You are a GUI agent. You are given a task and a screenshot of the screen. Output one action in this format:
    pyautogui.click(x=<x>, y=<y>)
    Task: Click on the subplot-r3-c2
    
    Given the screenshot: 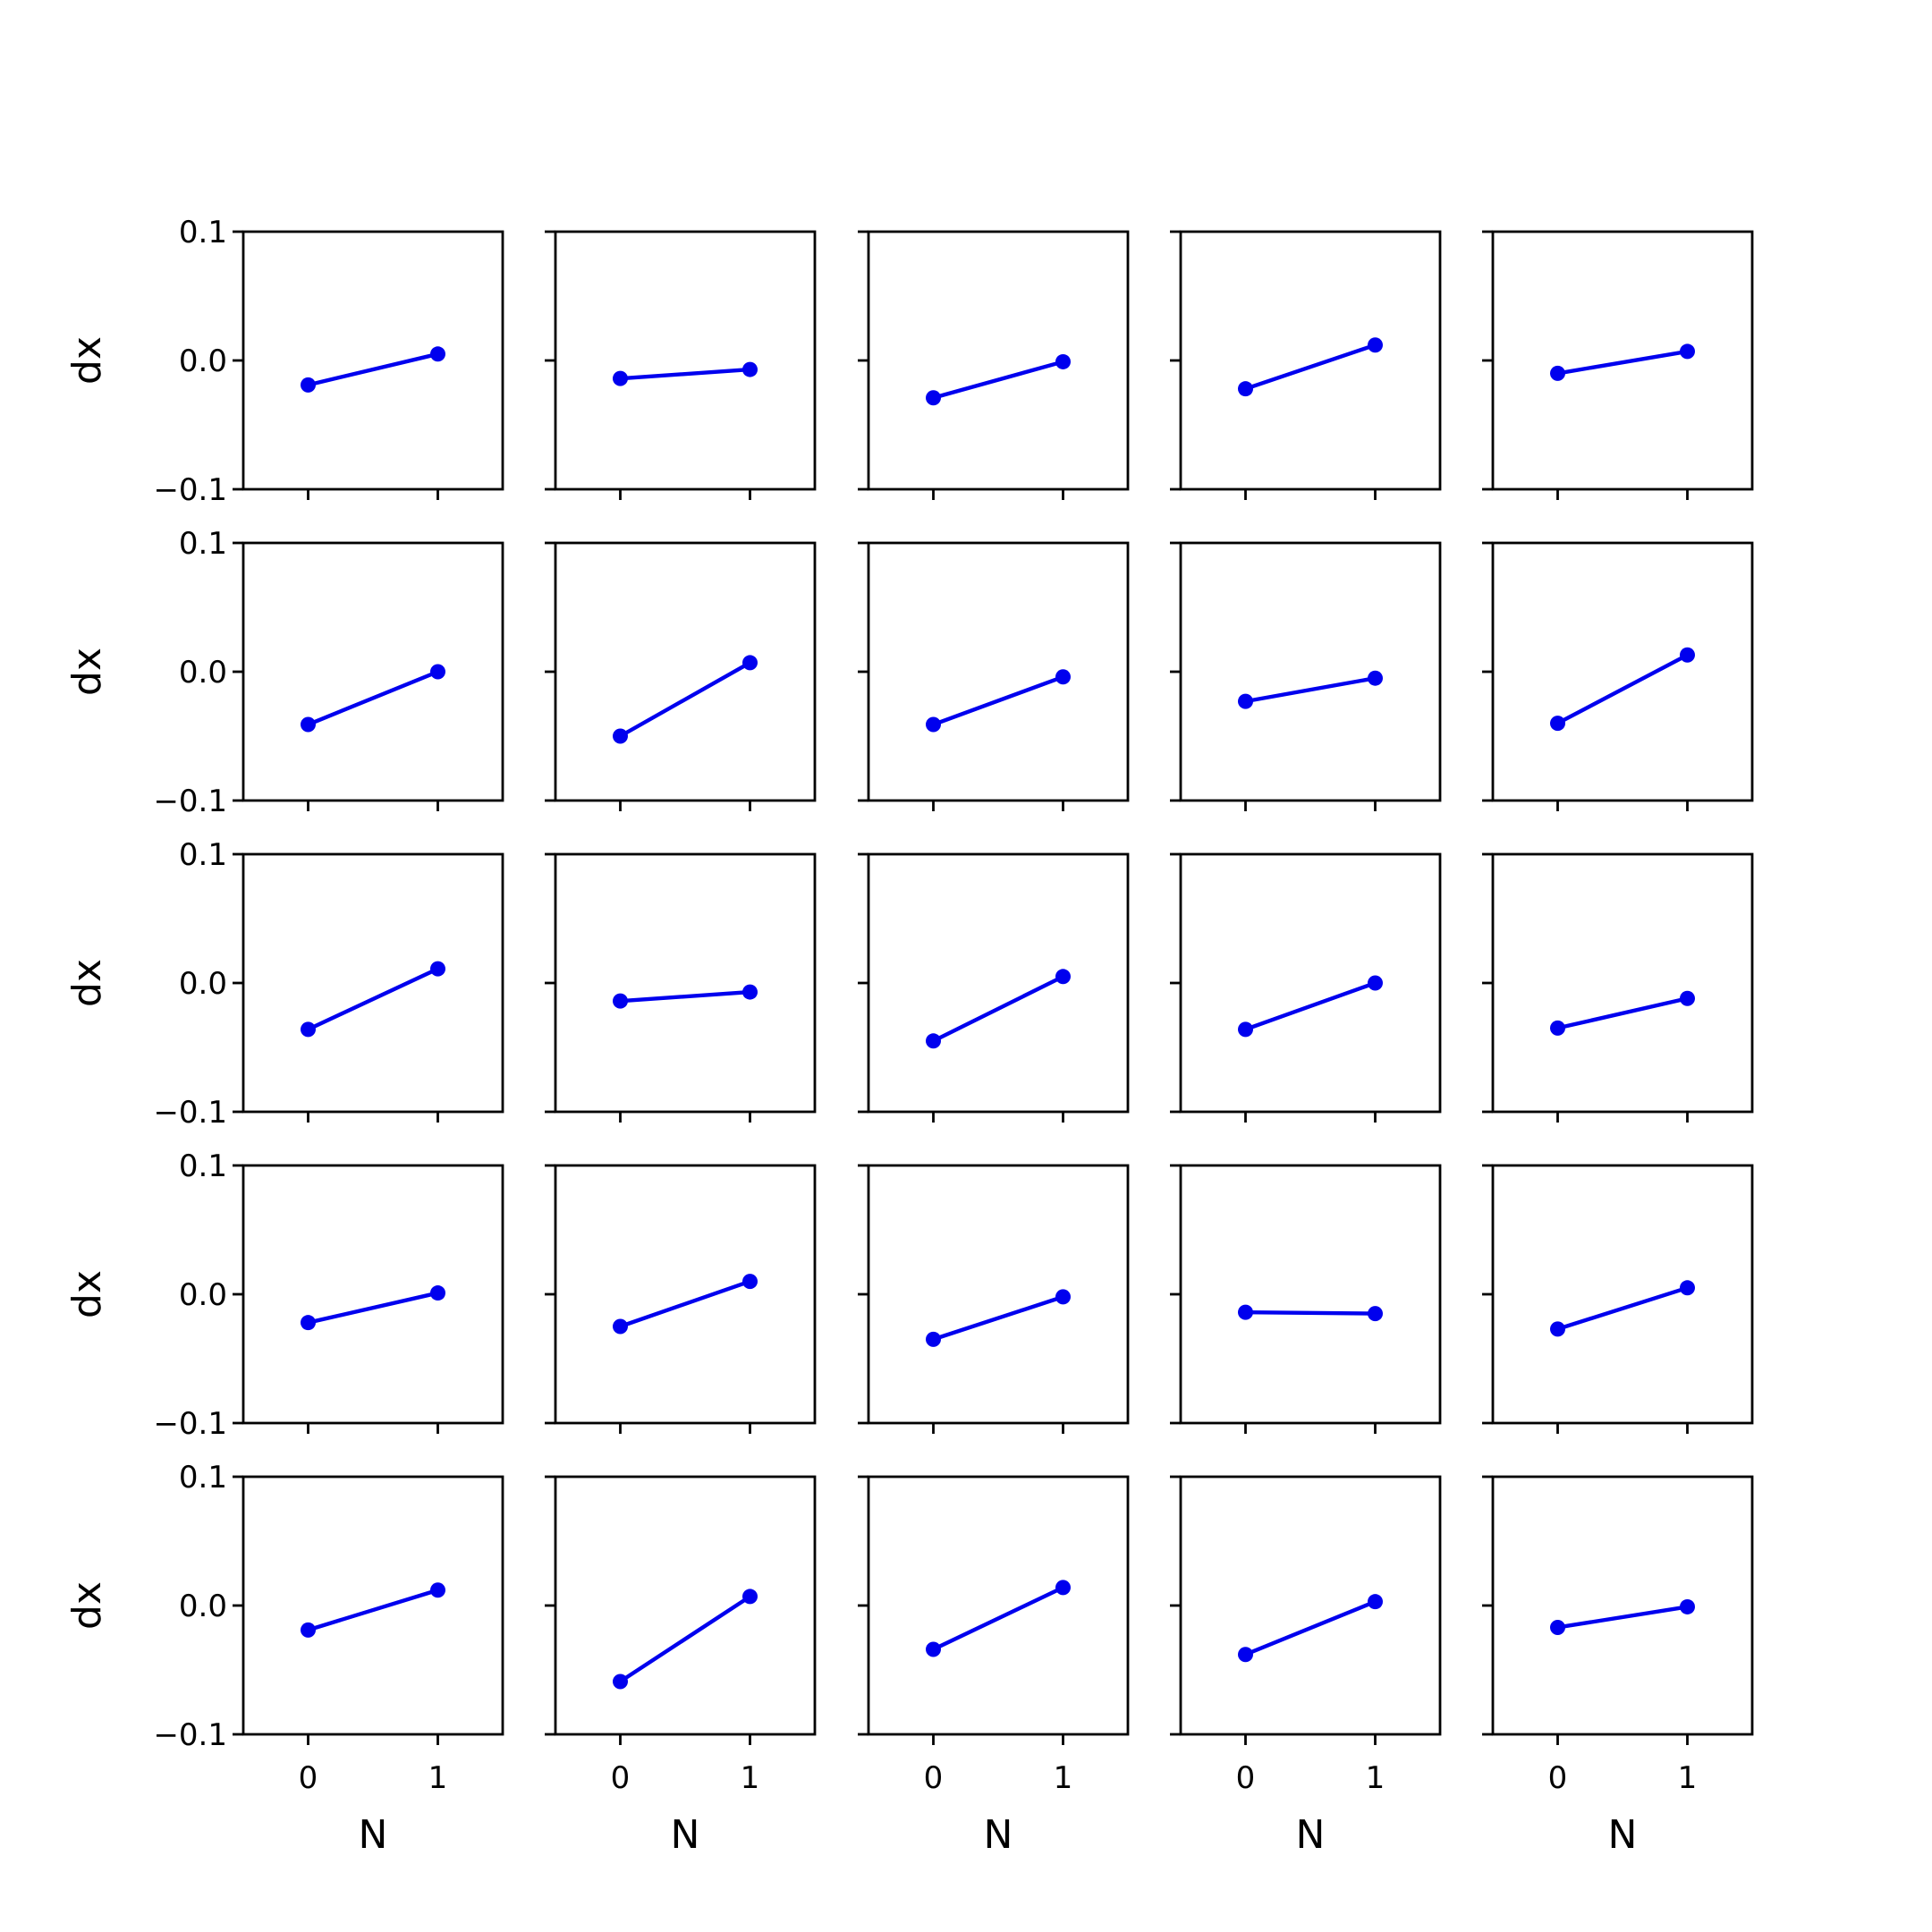 What is the action you would take?
    pyautogui.click(x=681, y=987)
    